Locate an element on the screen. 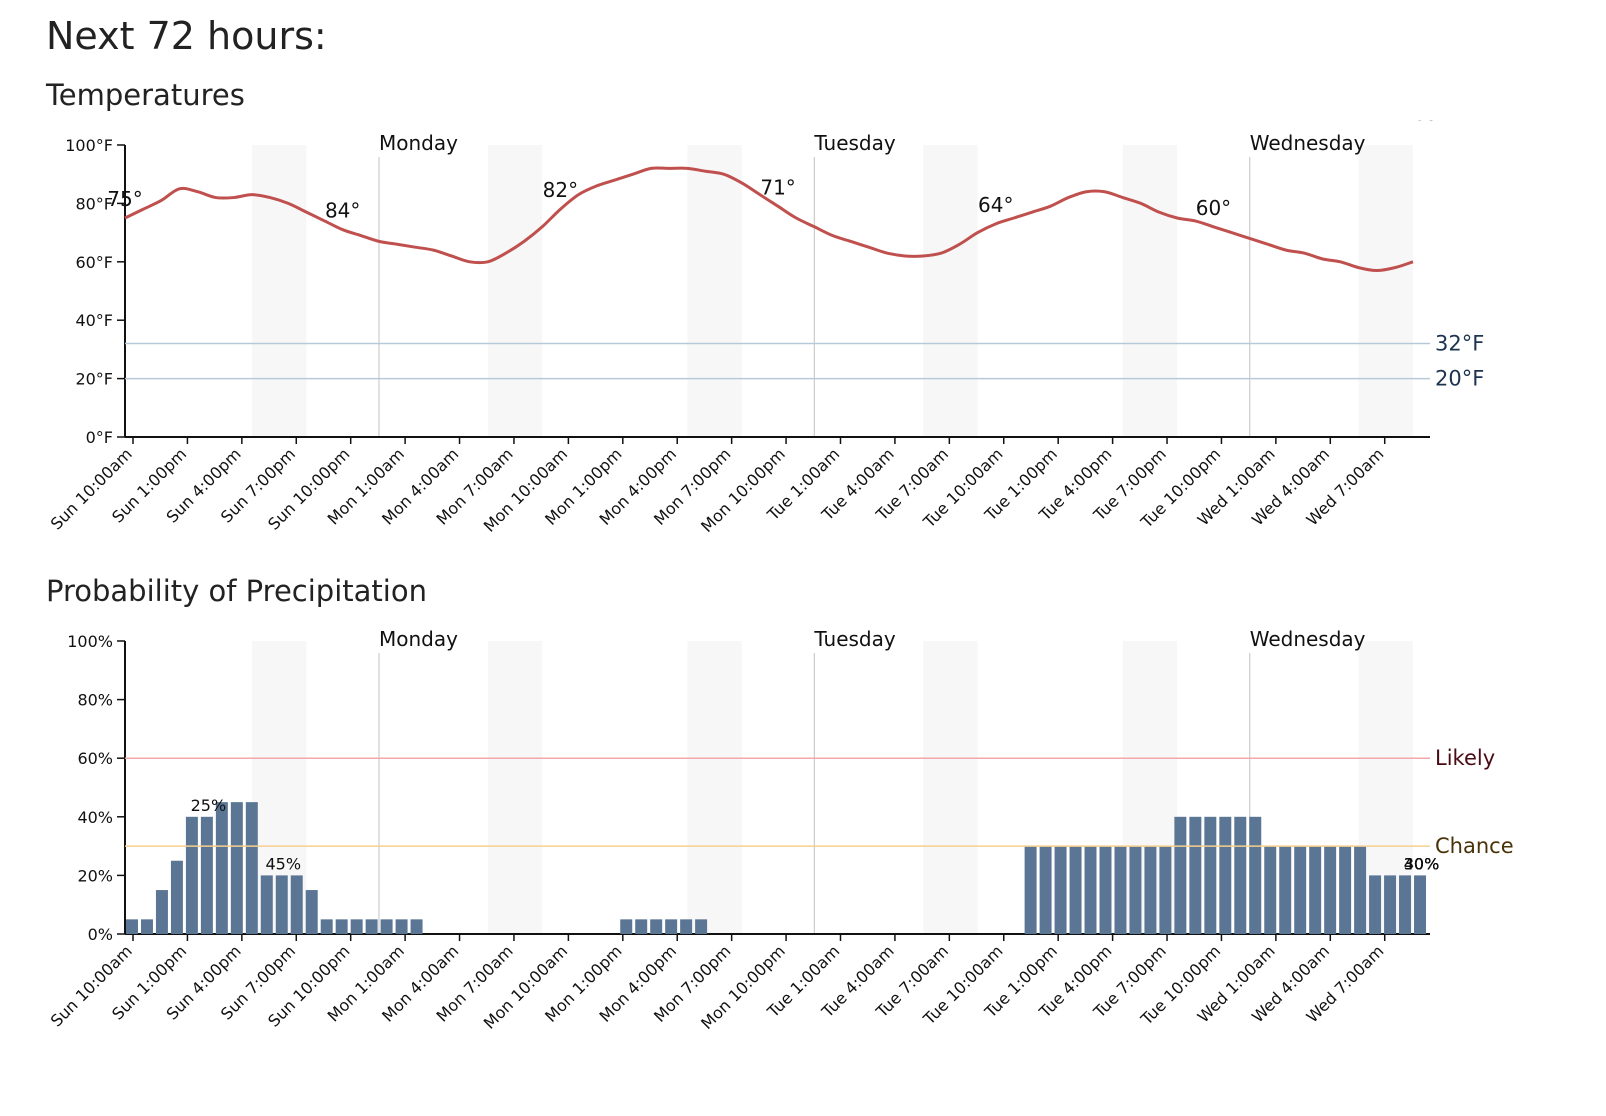 The width and height of the screenshot is (1606, 1116). temperature-label: 75° is located at coordinates (124, 199).